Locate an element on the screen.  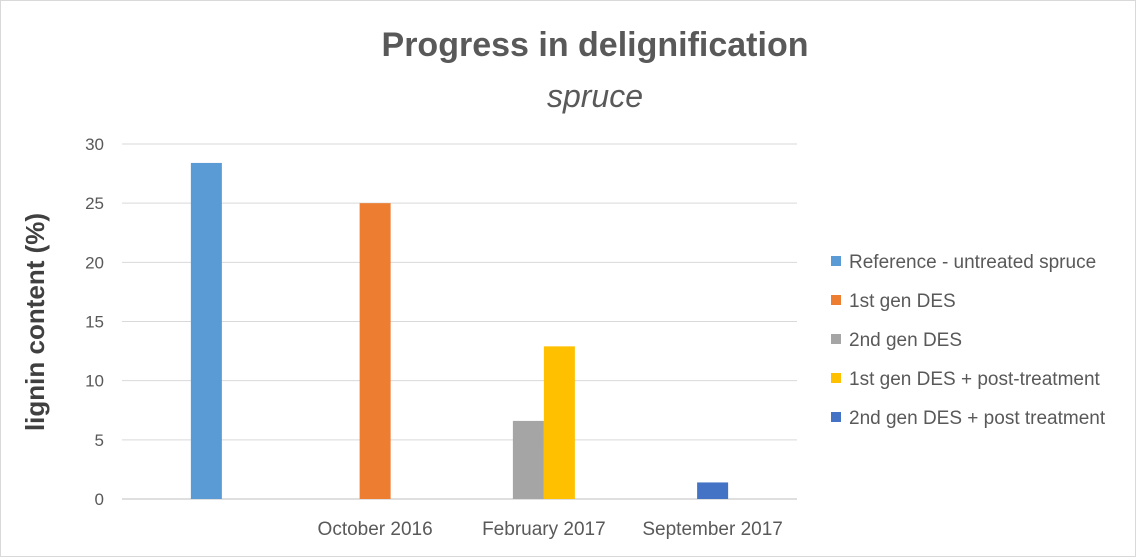
y-tick-label: 0 is located at coordinates (99, 499).